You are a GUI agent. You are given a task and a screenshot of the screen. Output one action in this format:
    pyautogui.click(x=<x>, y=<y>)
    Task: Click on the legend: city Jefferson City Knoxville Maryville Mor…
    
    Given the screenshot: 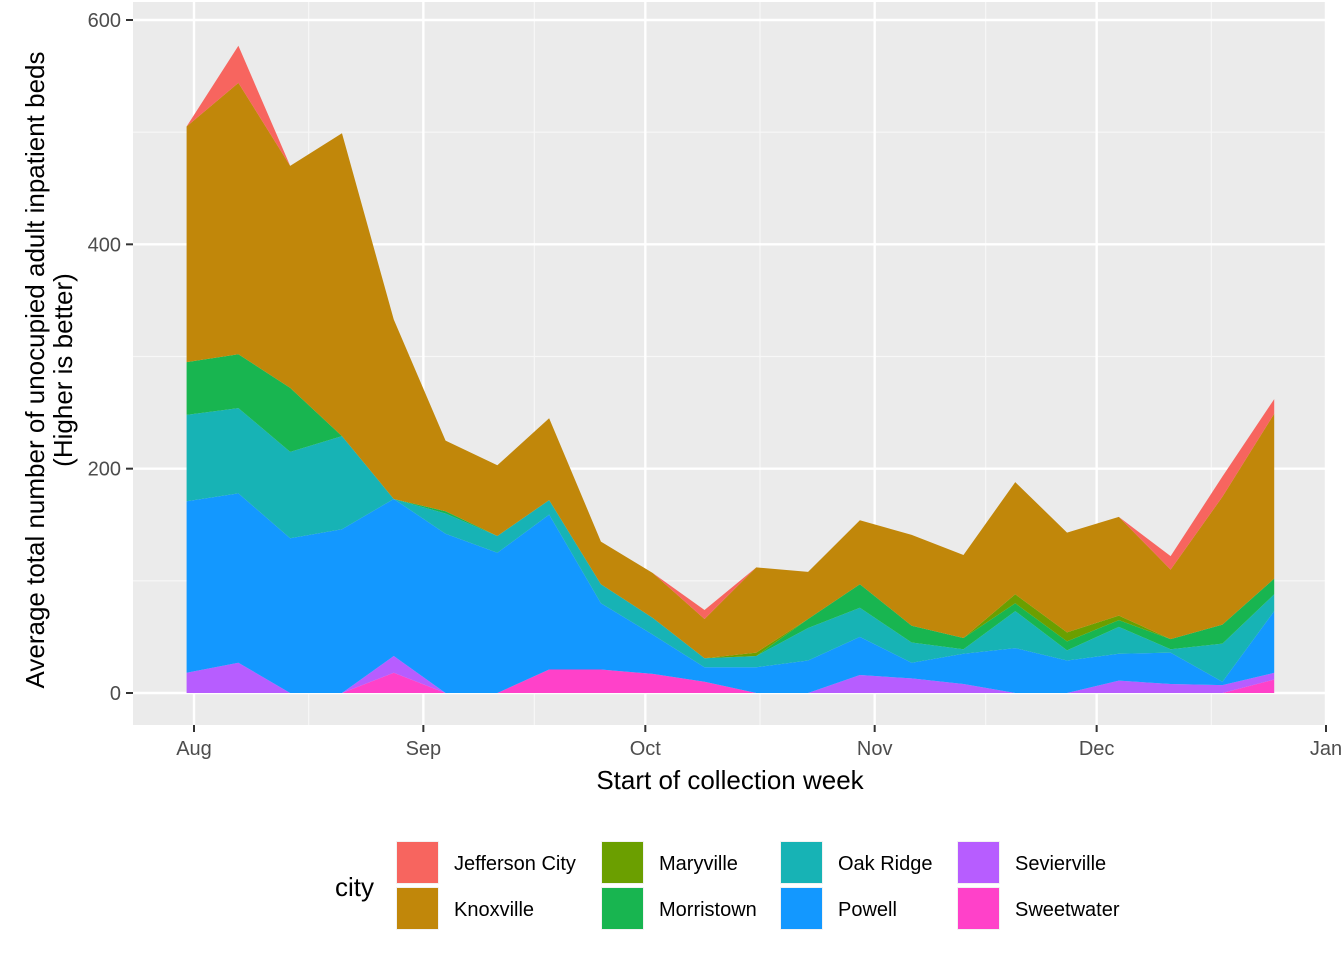 What is the action you would take?
    pyautogui.click(x=727, y=885)
    